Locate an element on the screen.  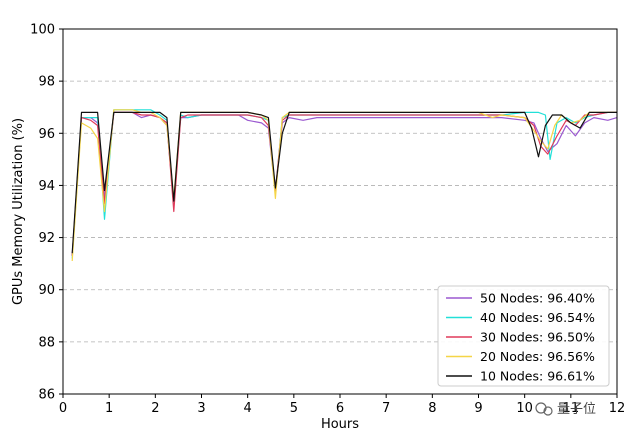
y-axis-title: GPUs Memory Utilization (%) is located at coordinates (18, 211).